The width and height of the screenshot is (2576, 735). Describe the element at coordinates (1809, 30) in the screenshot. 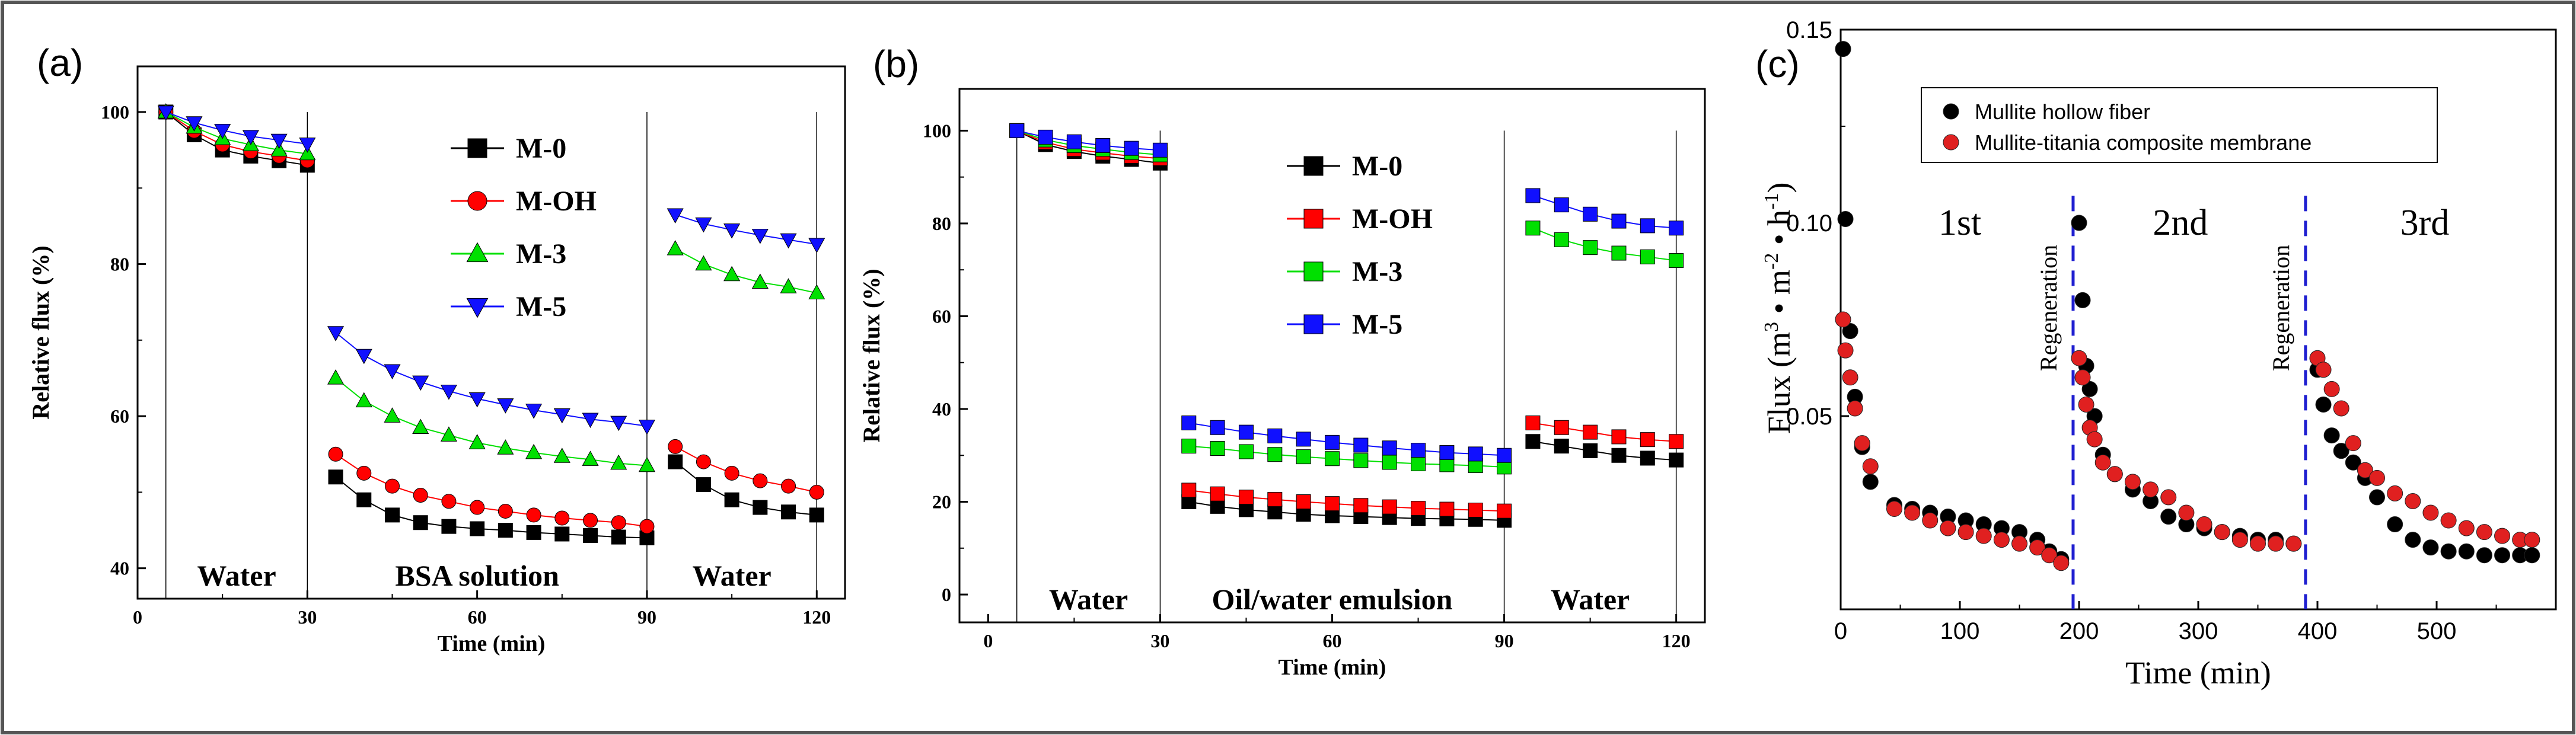

I see `y-tick-label: 0.15` at that location.